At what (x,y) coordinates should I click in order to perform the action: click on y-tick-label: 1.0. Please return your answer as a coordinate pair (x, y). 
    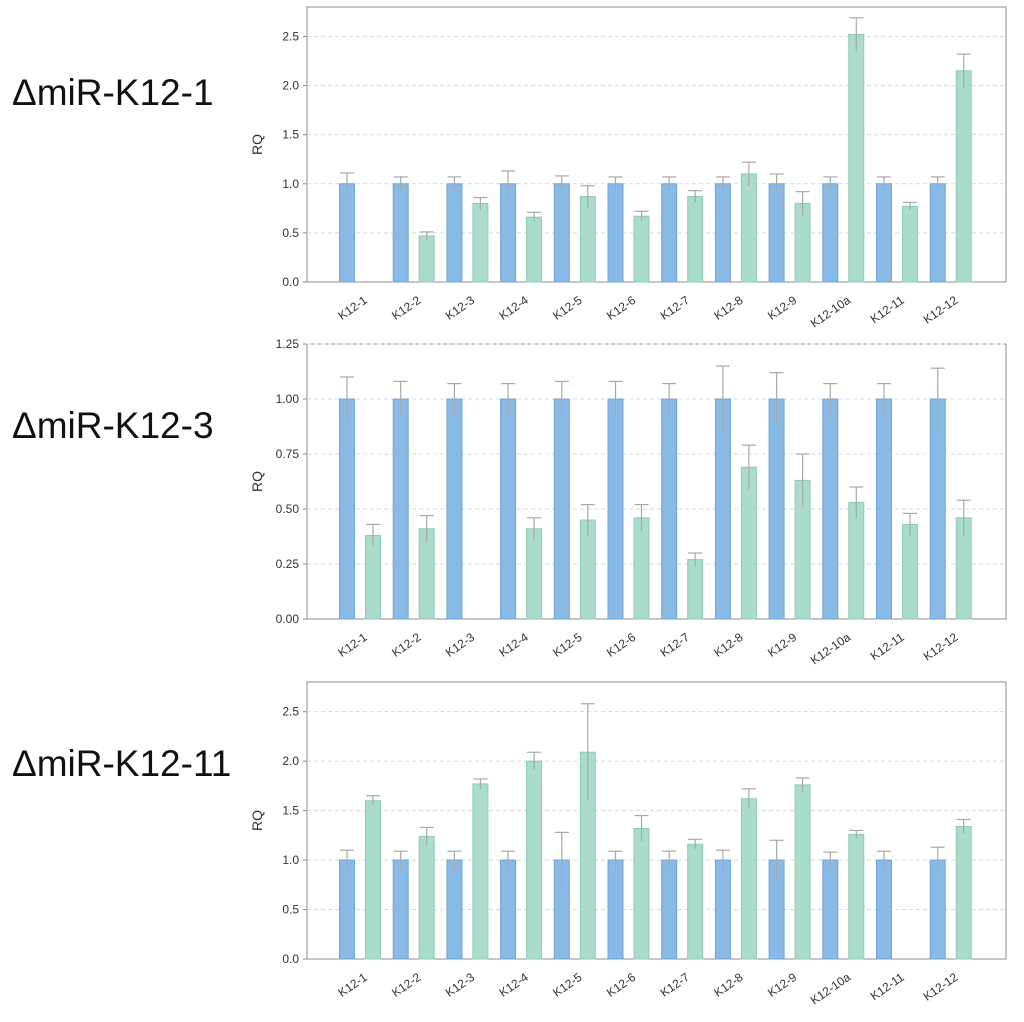
    Looking at the image, I should click on (290, 184).